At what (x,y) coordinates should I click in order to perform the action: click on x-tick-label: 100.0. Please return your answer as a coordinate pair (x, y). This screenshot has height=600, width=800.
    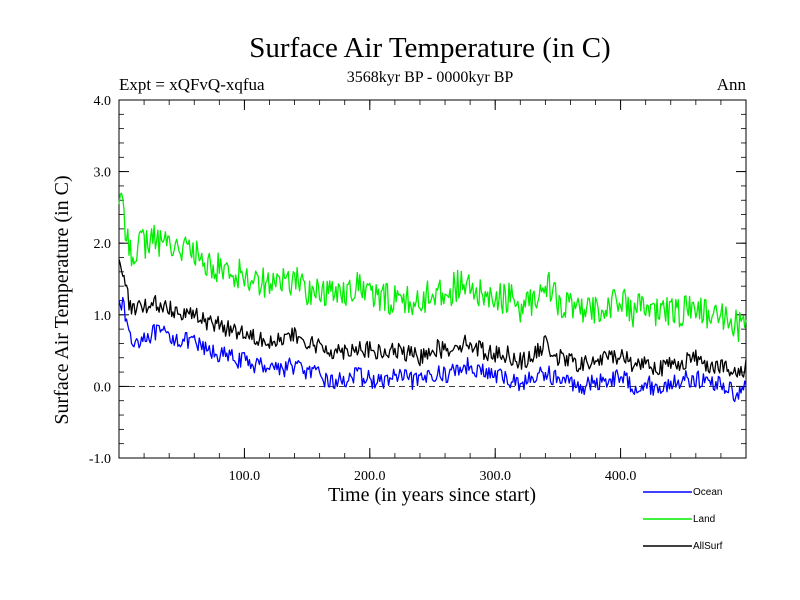
    Looking at the image, I should click on (245, 476).